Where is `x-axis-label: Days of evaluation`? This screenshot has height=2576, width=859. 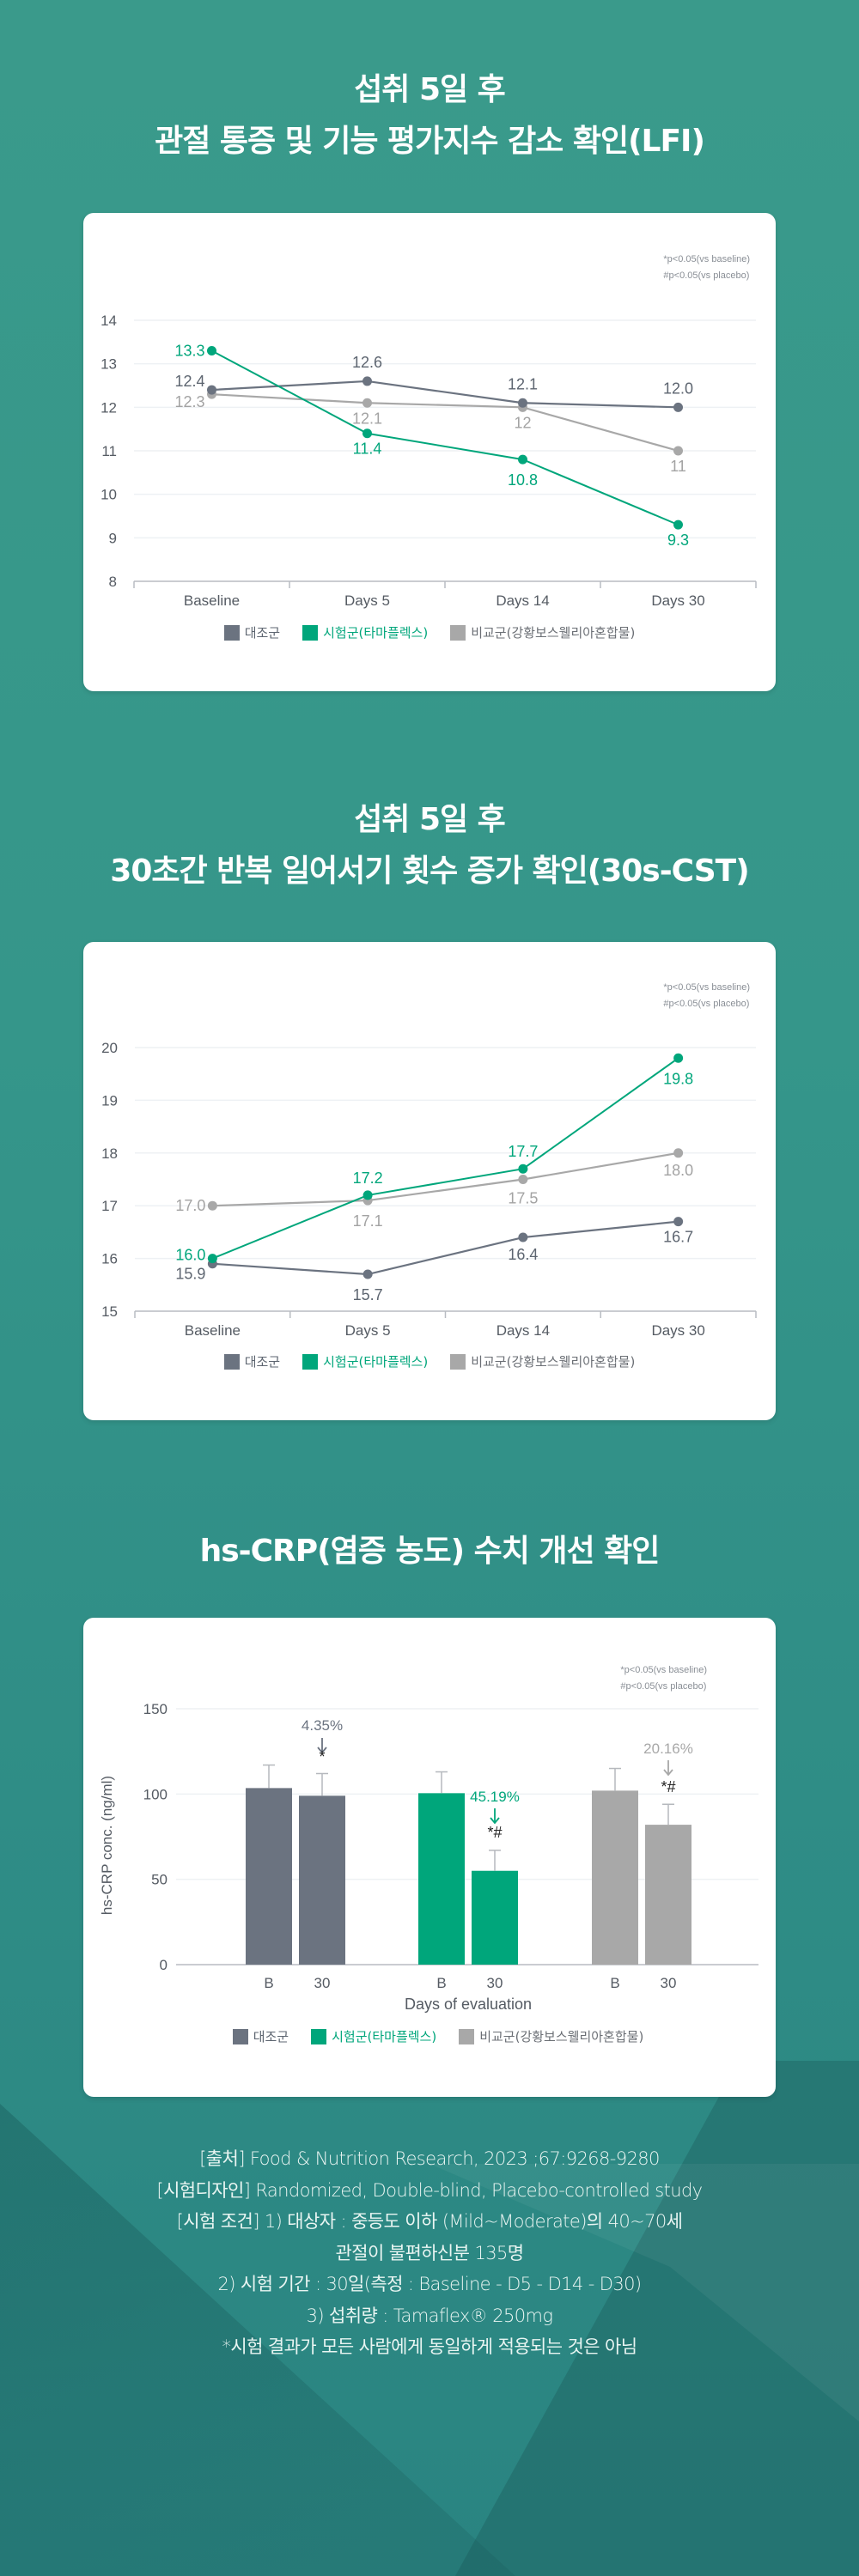 x-axis-label: Days of evaluation is located at coordinates (468, 2004).